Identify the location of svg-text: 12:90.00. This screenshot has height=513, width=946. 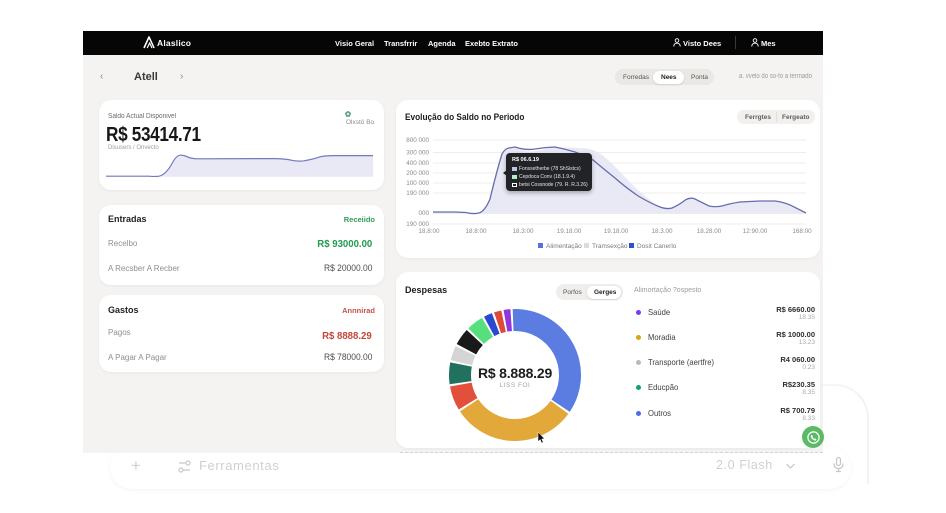
(755, 231).